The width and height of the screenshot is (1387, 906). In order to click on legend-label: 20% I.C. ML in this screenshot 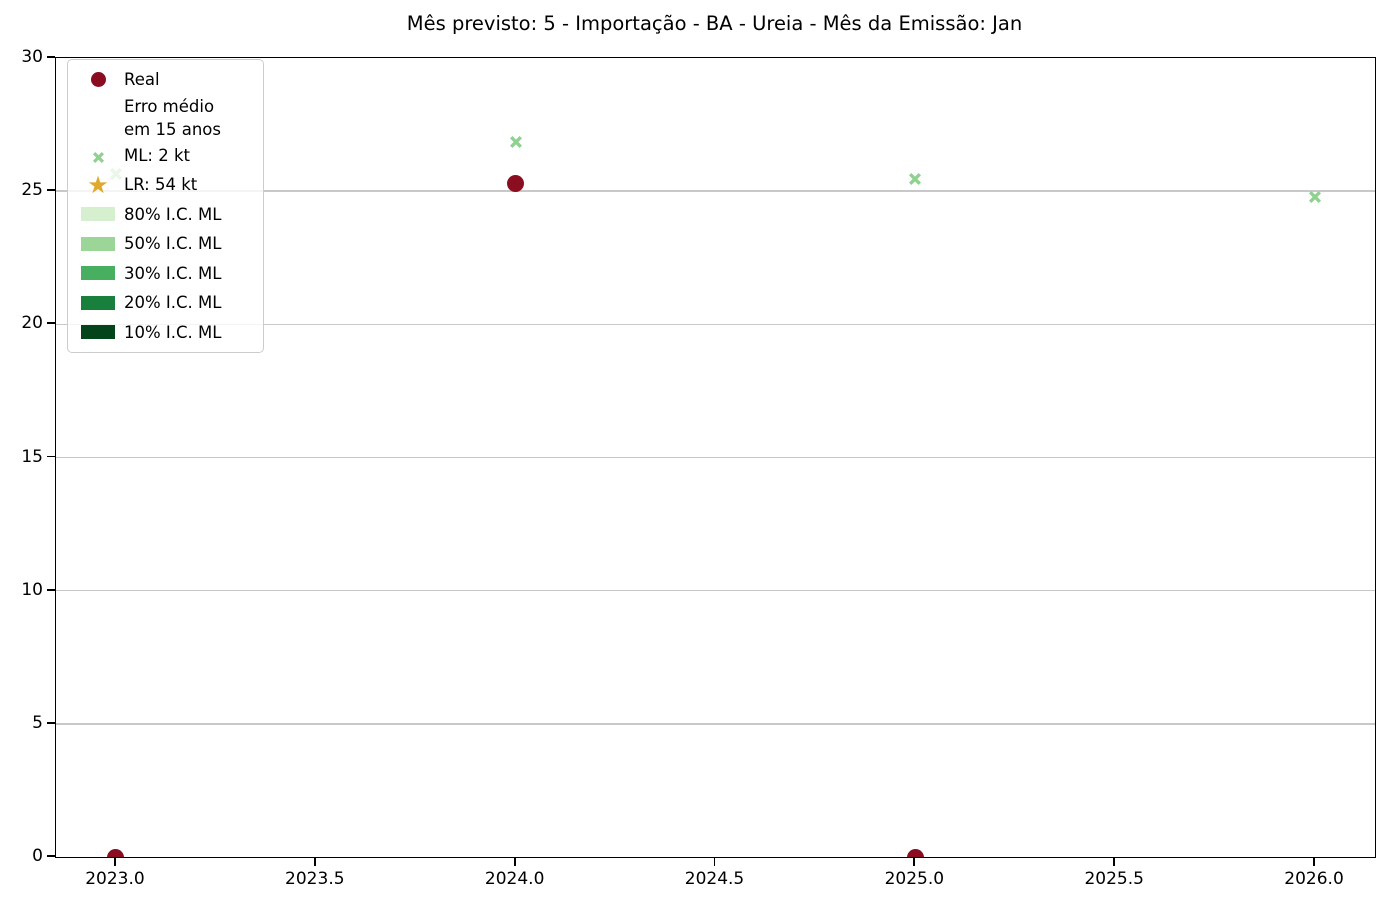, I will do `click(173, 303)`.